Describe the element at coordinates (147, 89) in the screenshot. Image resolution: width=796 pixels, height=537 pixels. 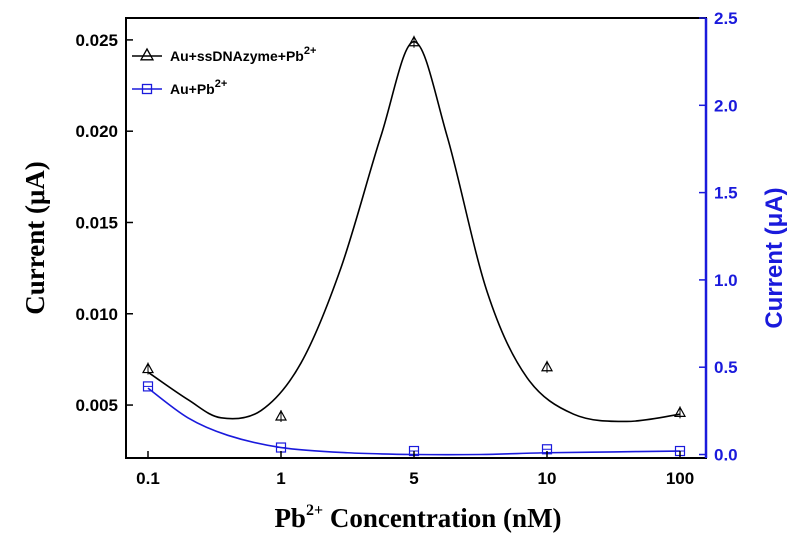
I see `legend-marker-square` at that location.